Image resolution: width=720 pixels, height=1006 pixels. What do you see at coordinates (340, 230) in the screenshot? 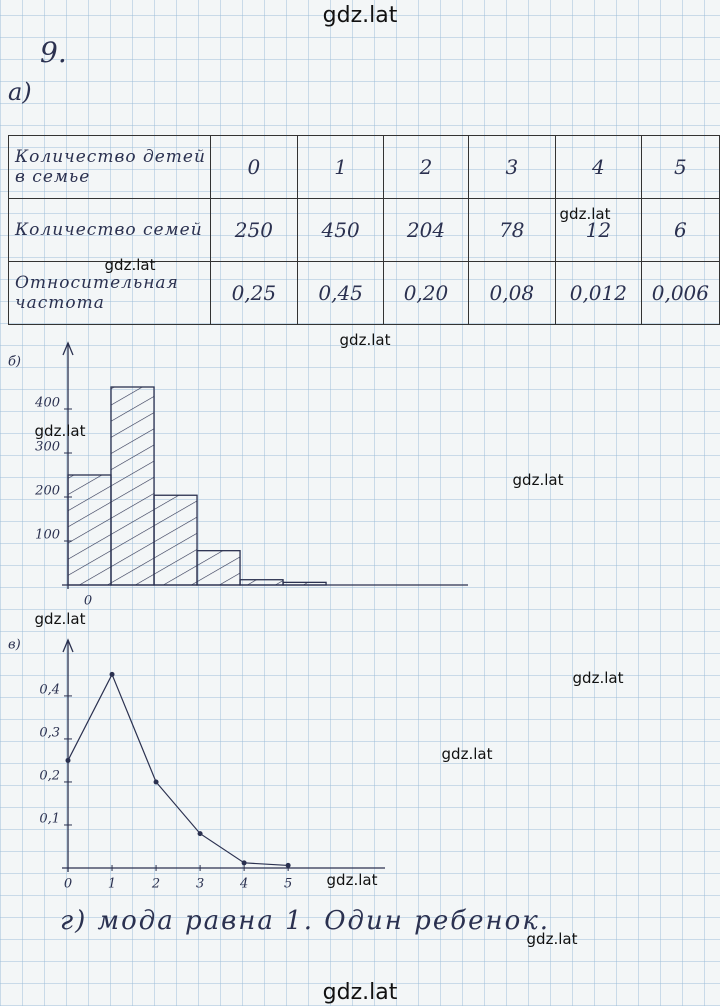
I see `table-cell: 450` at bounding box center [340, 230].